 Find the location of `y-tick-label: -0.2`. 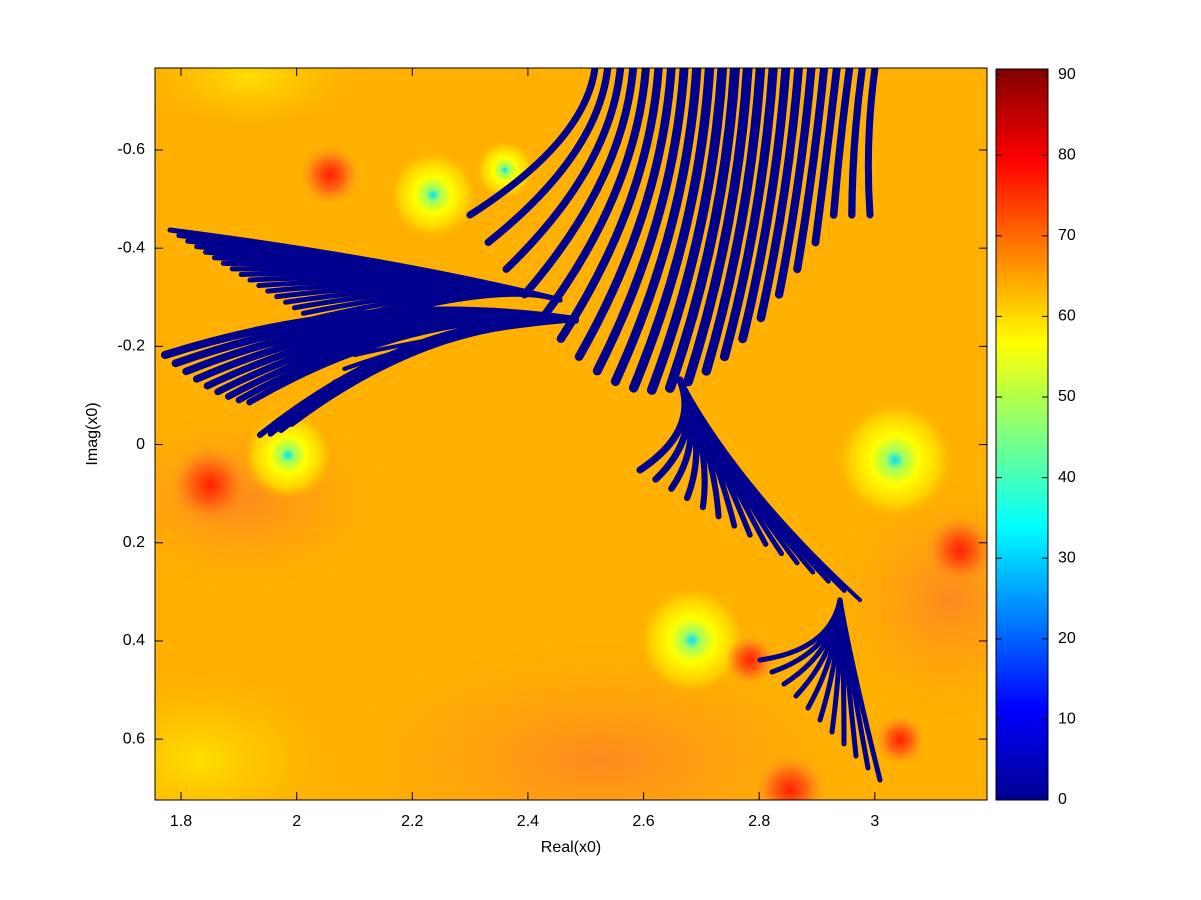

y-tick-label: -0.2 is located at coordinates (131, 346).